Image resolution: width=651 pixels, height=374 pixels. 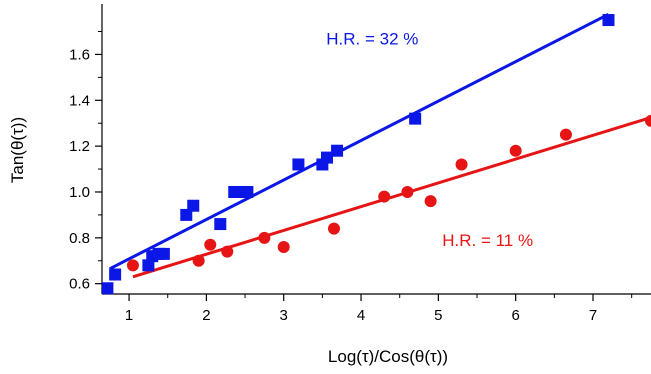 I want to click on x-tick-label: 6, so click(x=516, y=315).